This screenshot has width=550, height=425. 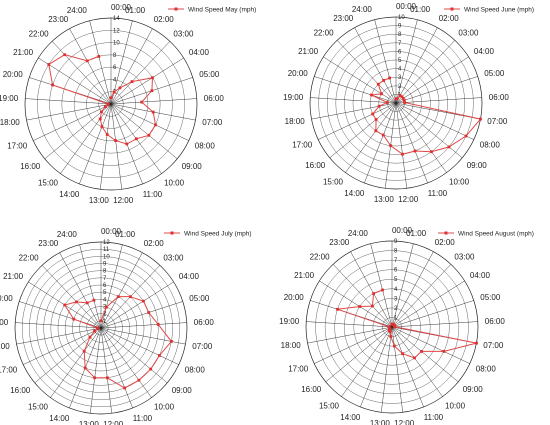 I want to click on category-label: 16:00, so click(x=315, y=165).